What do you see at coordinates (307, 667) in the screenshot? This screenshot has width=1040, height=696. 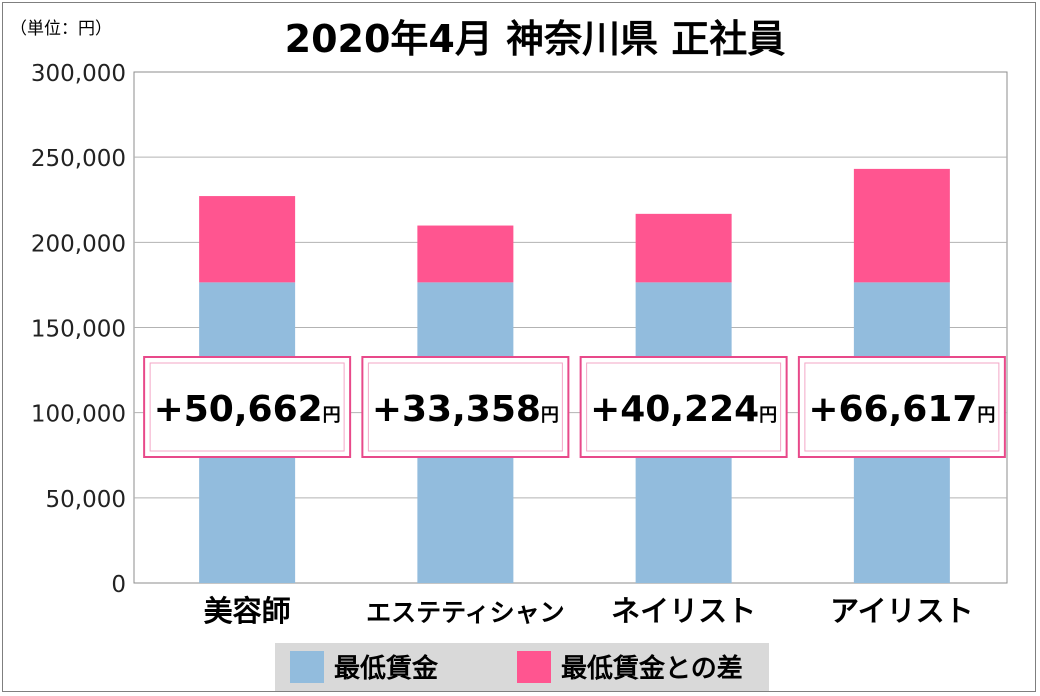 I see `legend-swatch-minimum-wage` at bounding box center [307, 667].